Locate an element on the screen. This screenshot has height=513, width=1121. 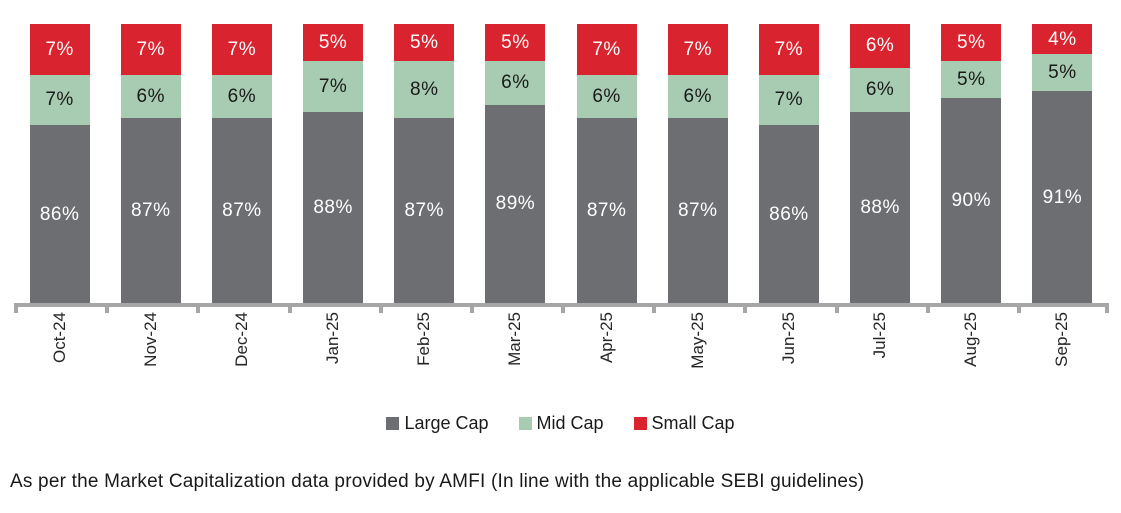
bar-feb-25: 5% 8% 87% is located at coordinates (424, 163).